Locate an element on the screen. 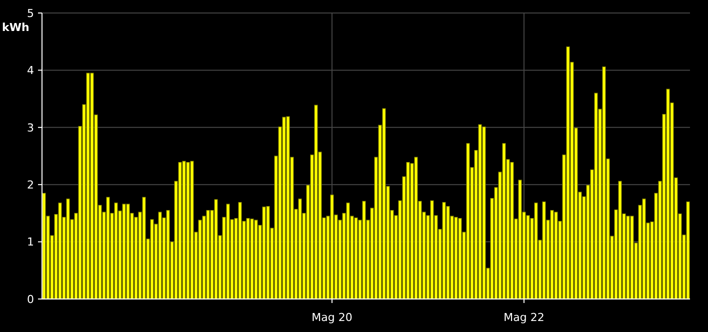 This screenshot has height=332, width=708. y-tick-label: 2 is located at coordinates (30, 185).